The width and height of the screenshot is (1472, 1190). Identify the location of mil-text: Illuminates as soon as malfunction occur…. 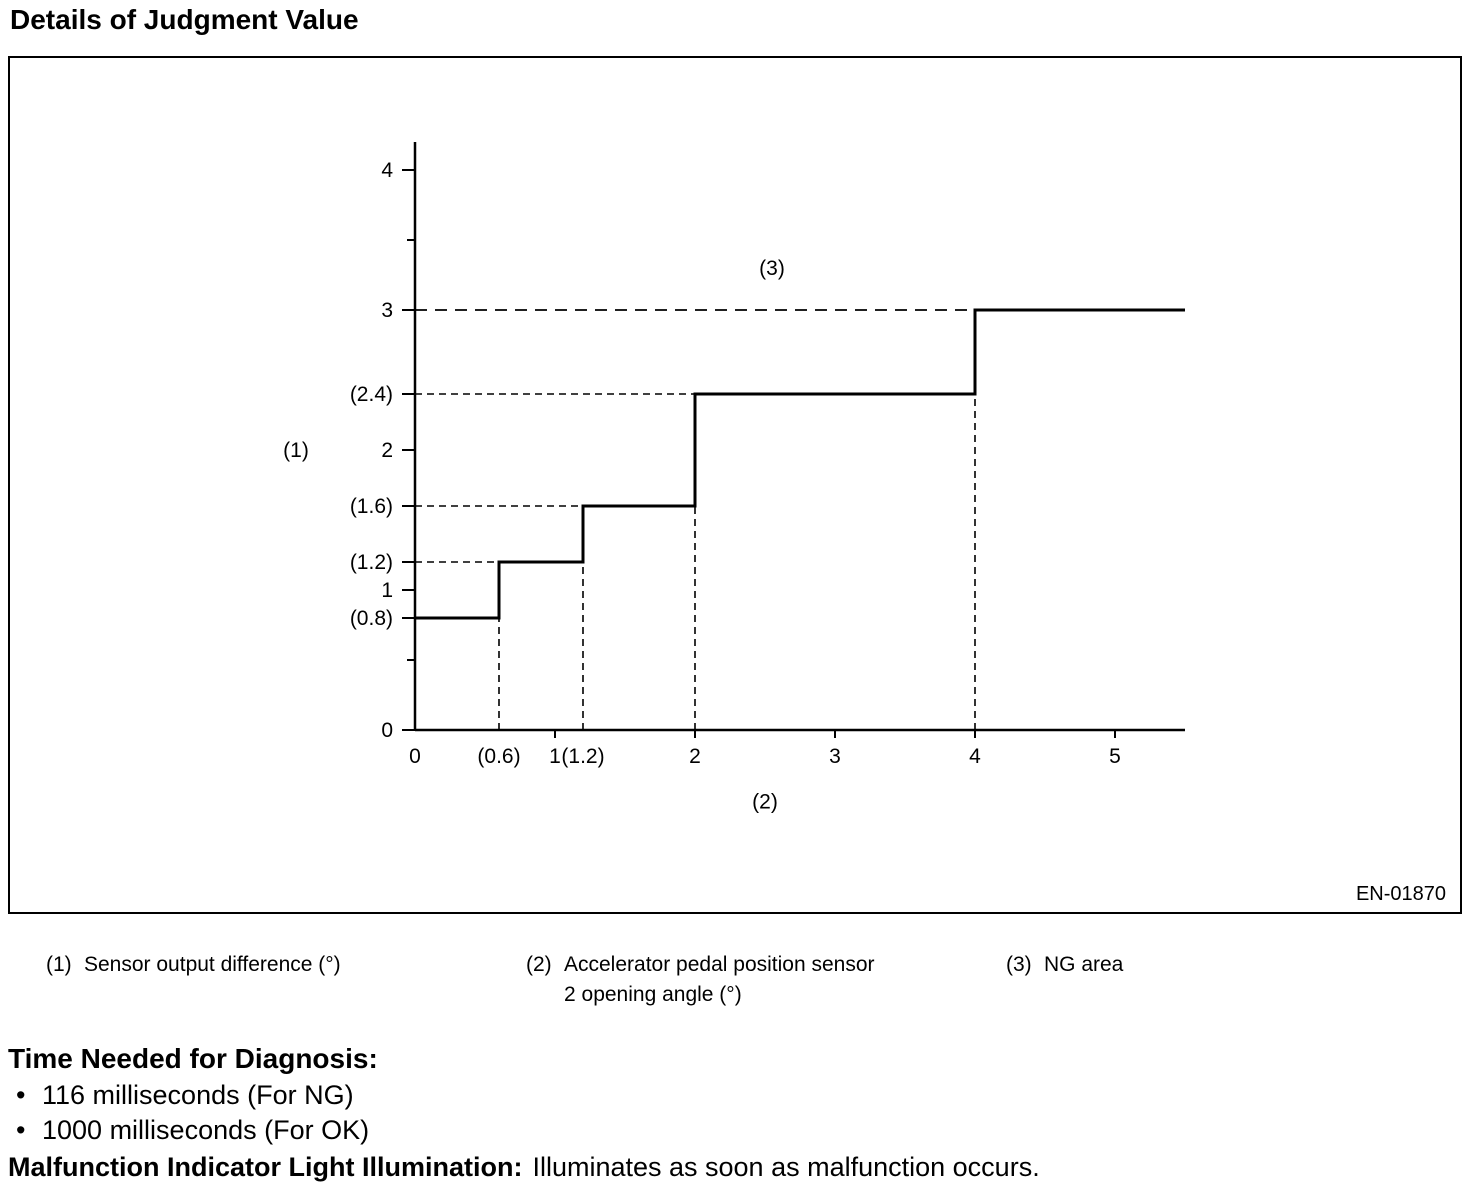
(786, 1167).